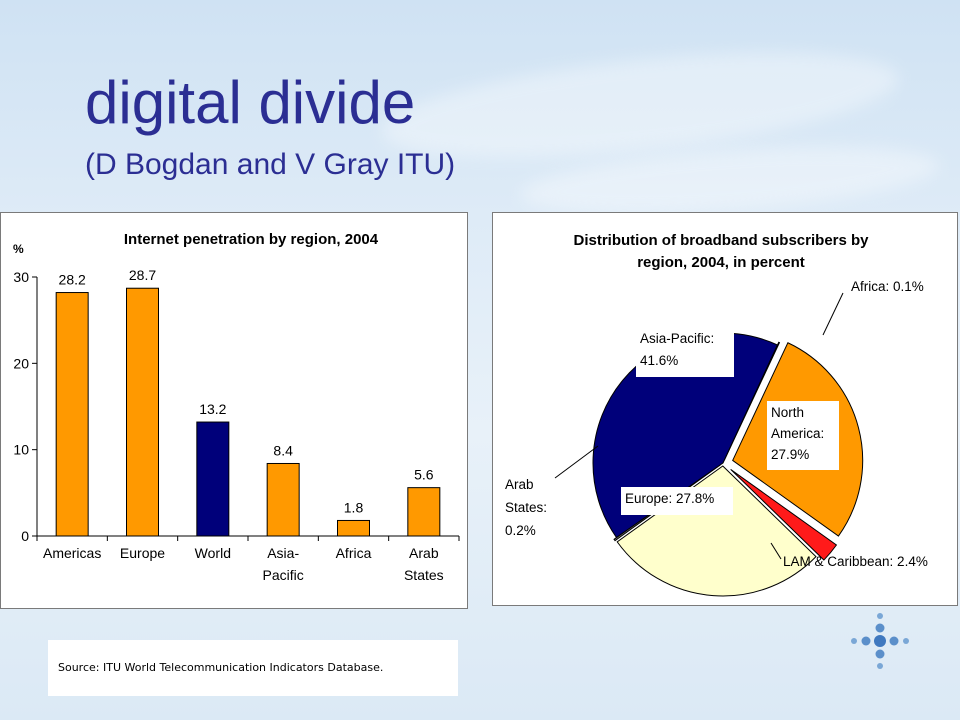 Image resolution: width=960 pixels, height=720 pixels. I want to click on pie-label-north-america: North, so click(787, 412).